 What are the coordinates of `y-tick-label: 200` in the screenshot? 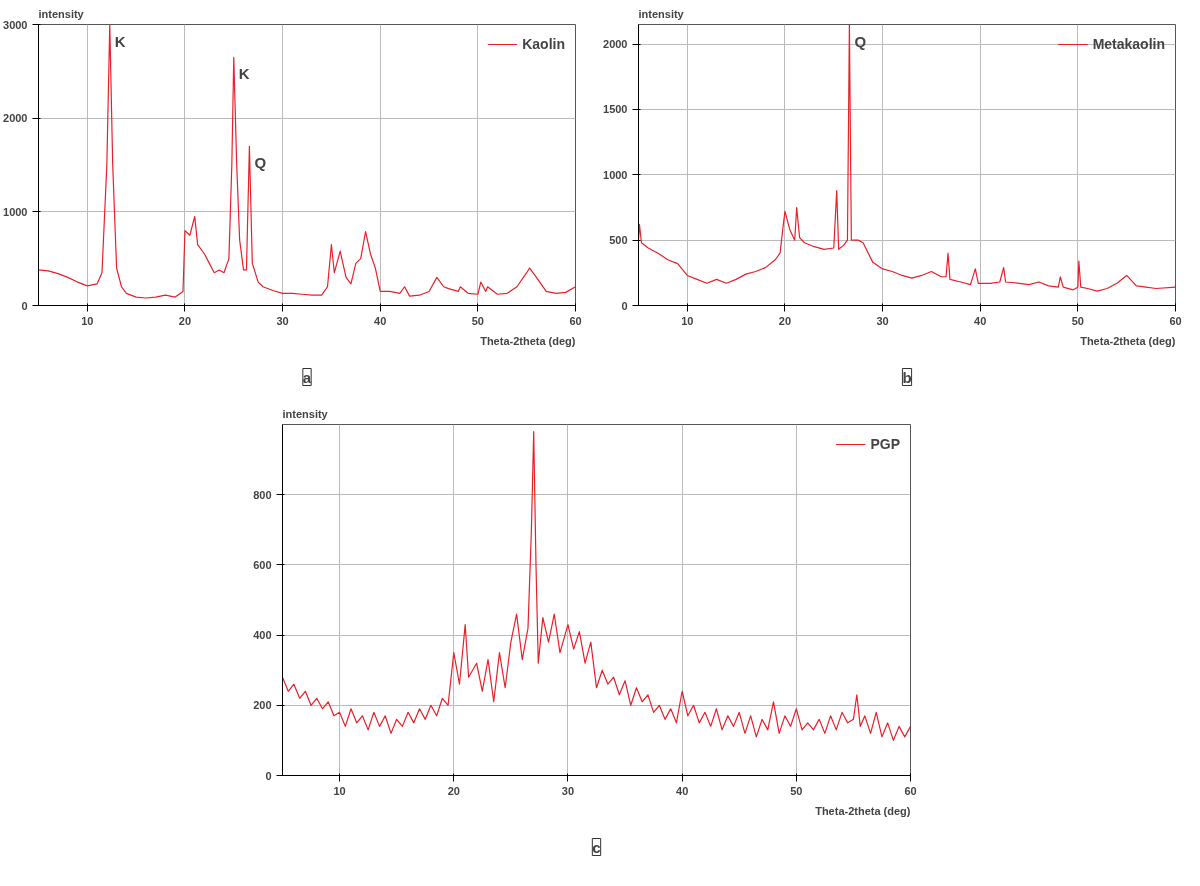 It's located at (262, 705).